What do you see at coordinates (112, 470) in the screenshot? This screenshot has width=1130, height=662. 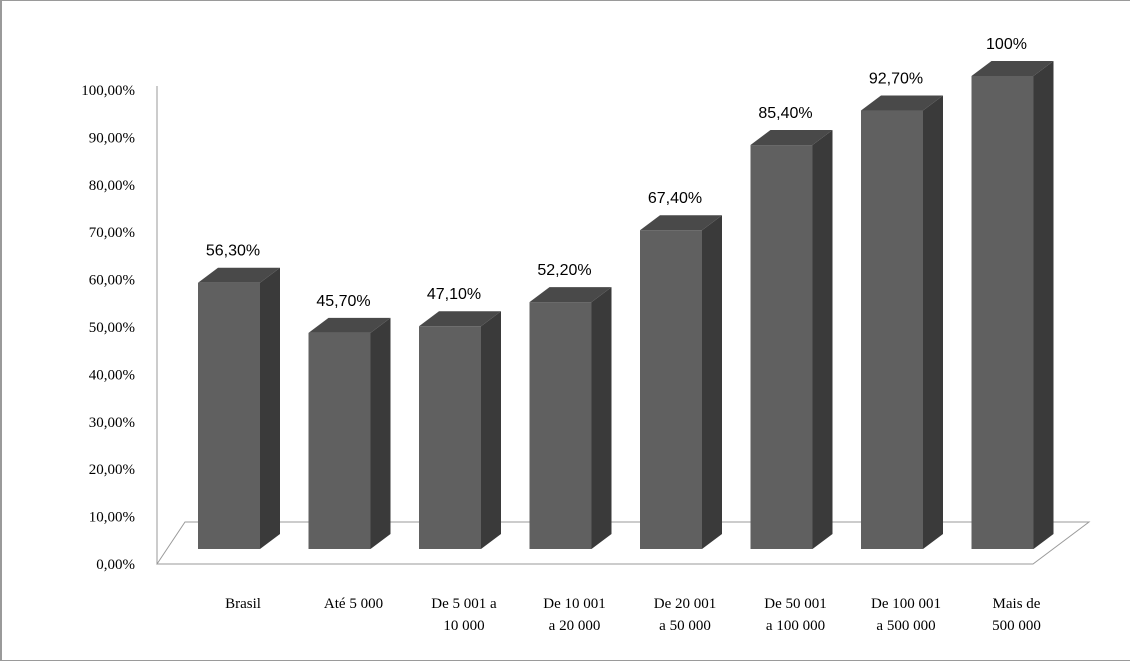 I see `y-tick-label: 20,00%` at bounding box center [112, 470].